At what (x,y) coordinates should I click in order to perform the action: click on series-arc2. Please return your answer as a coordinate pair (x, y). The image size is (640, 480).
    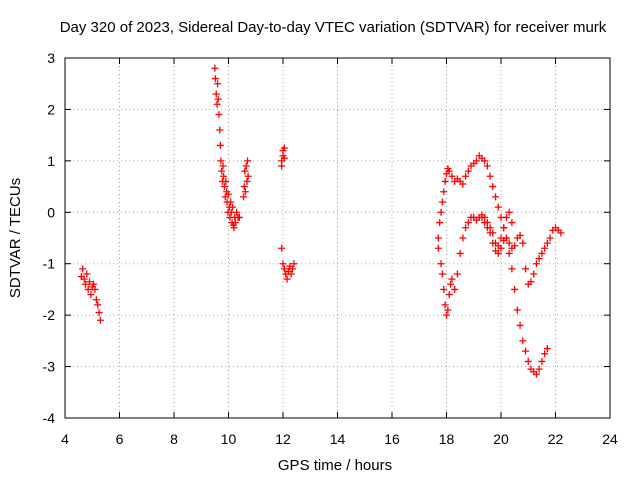
    Looking at the image, I should click on (227, 148).